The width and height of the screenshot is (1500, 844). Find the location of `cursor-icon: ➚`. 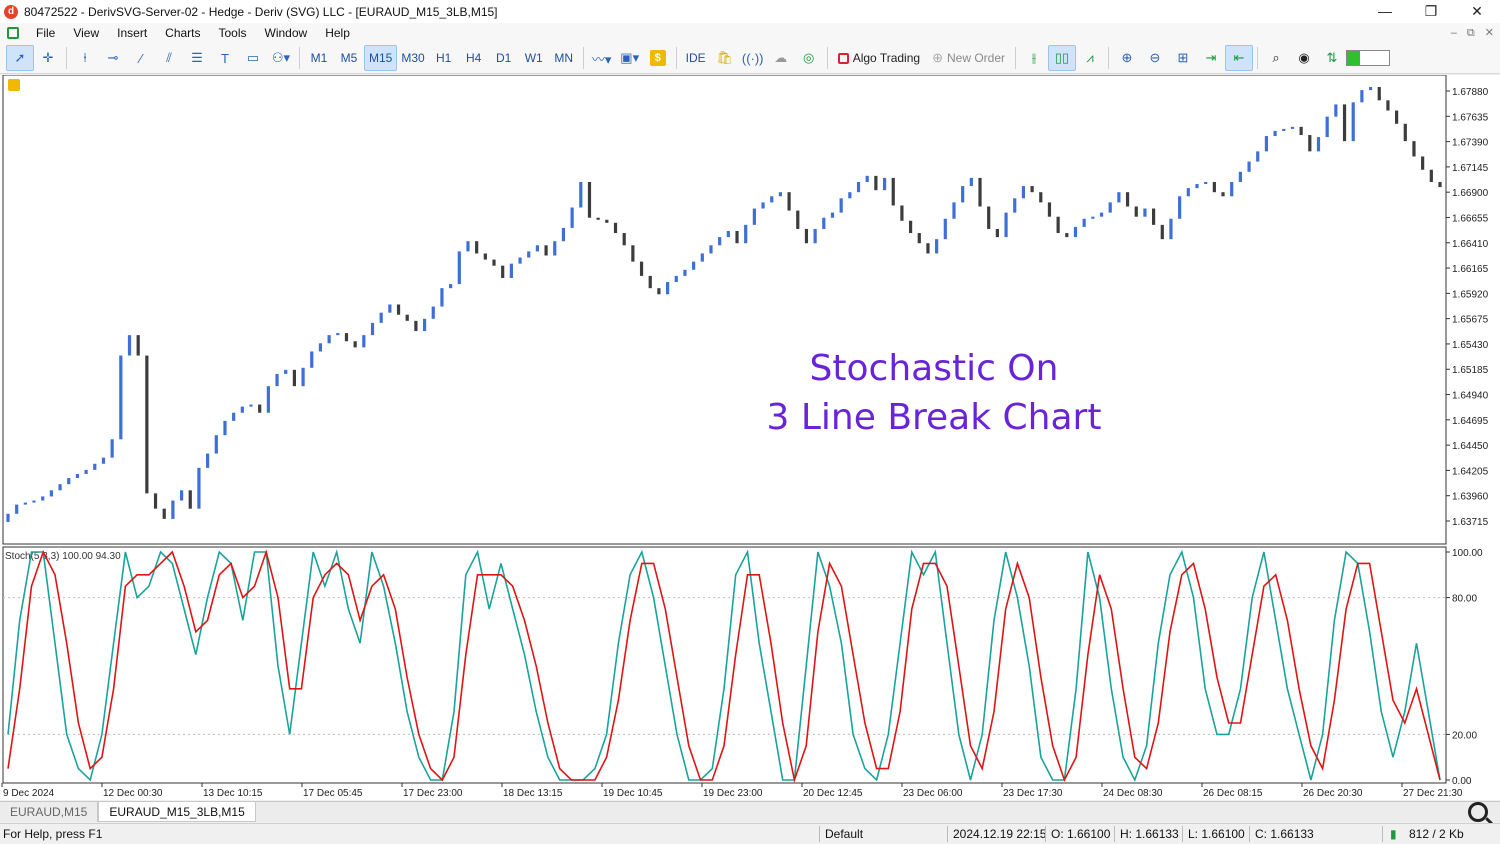

cursor-icon: ➚ is located at coordinates (20, 58).